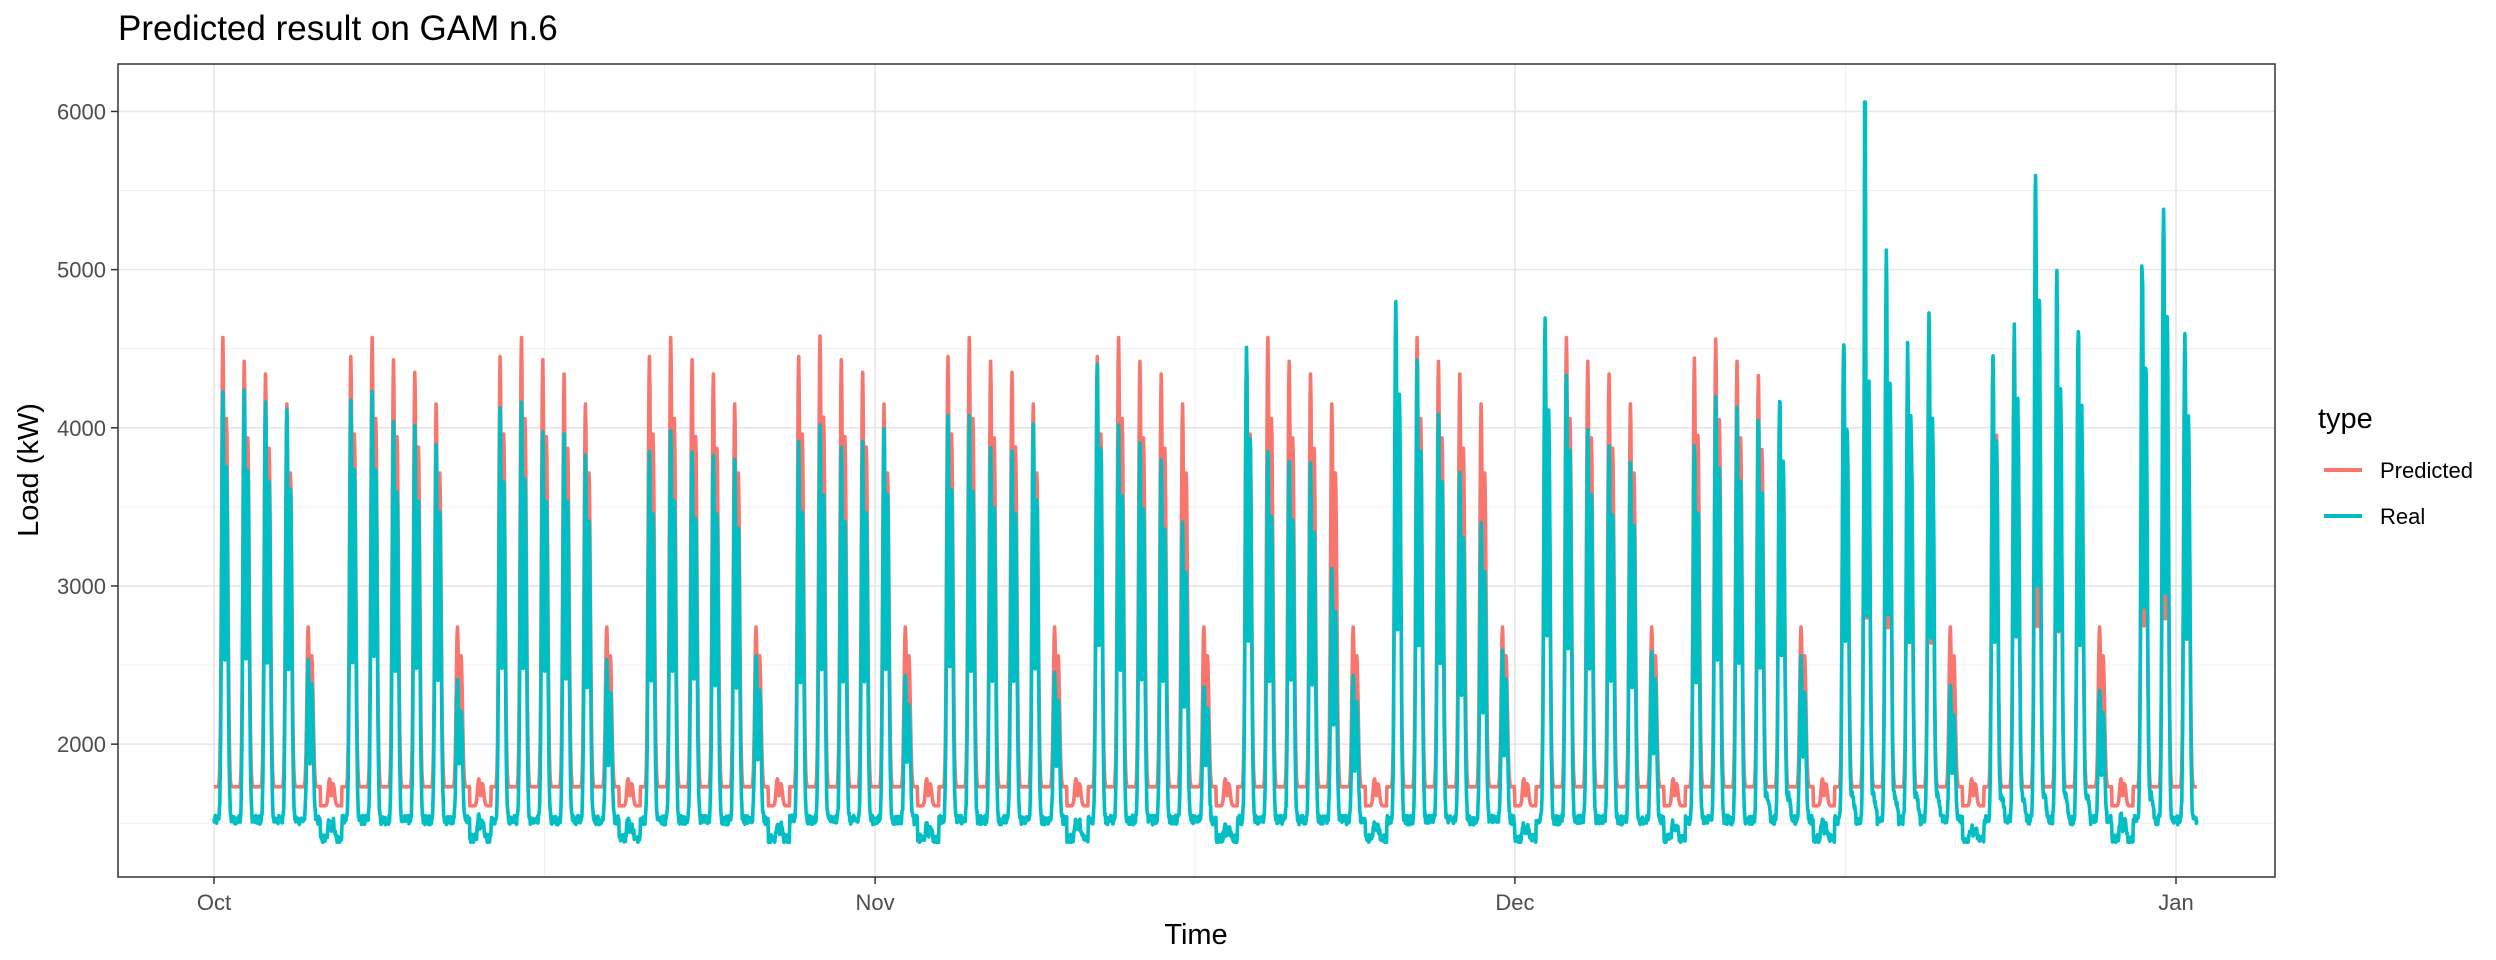 Image resolution: width=2496 pixels, height=960 pixels. I want to click on y-tick-label: 2000, so click(81, 744).